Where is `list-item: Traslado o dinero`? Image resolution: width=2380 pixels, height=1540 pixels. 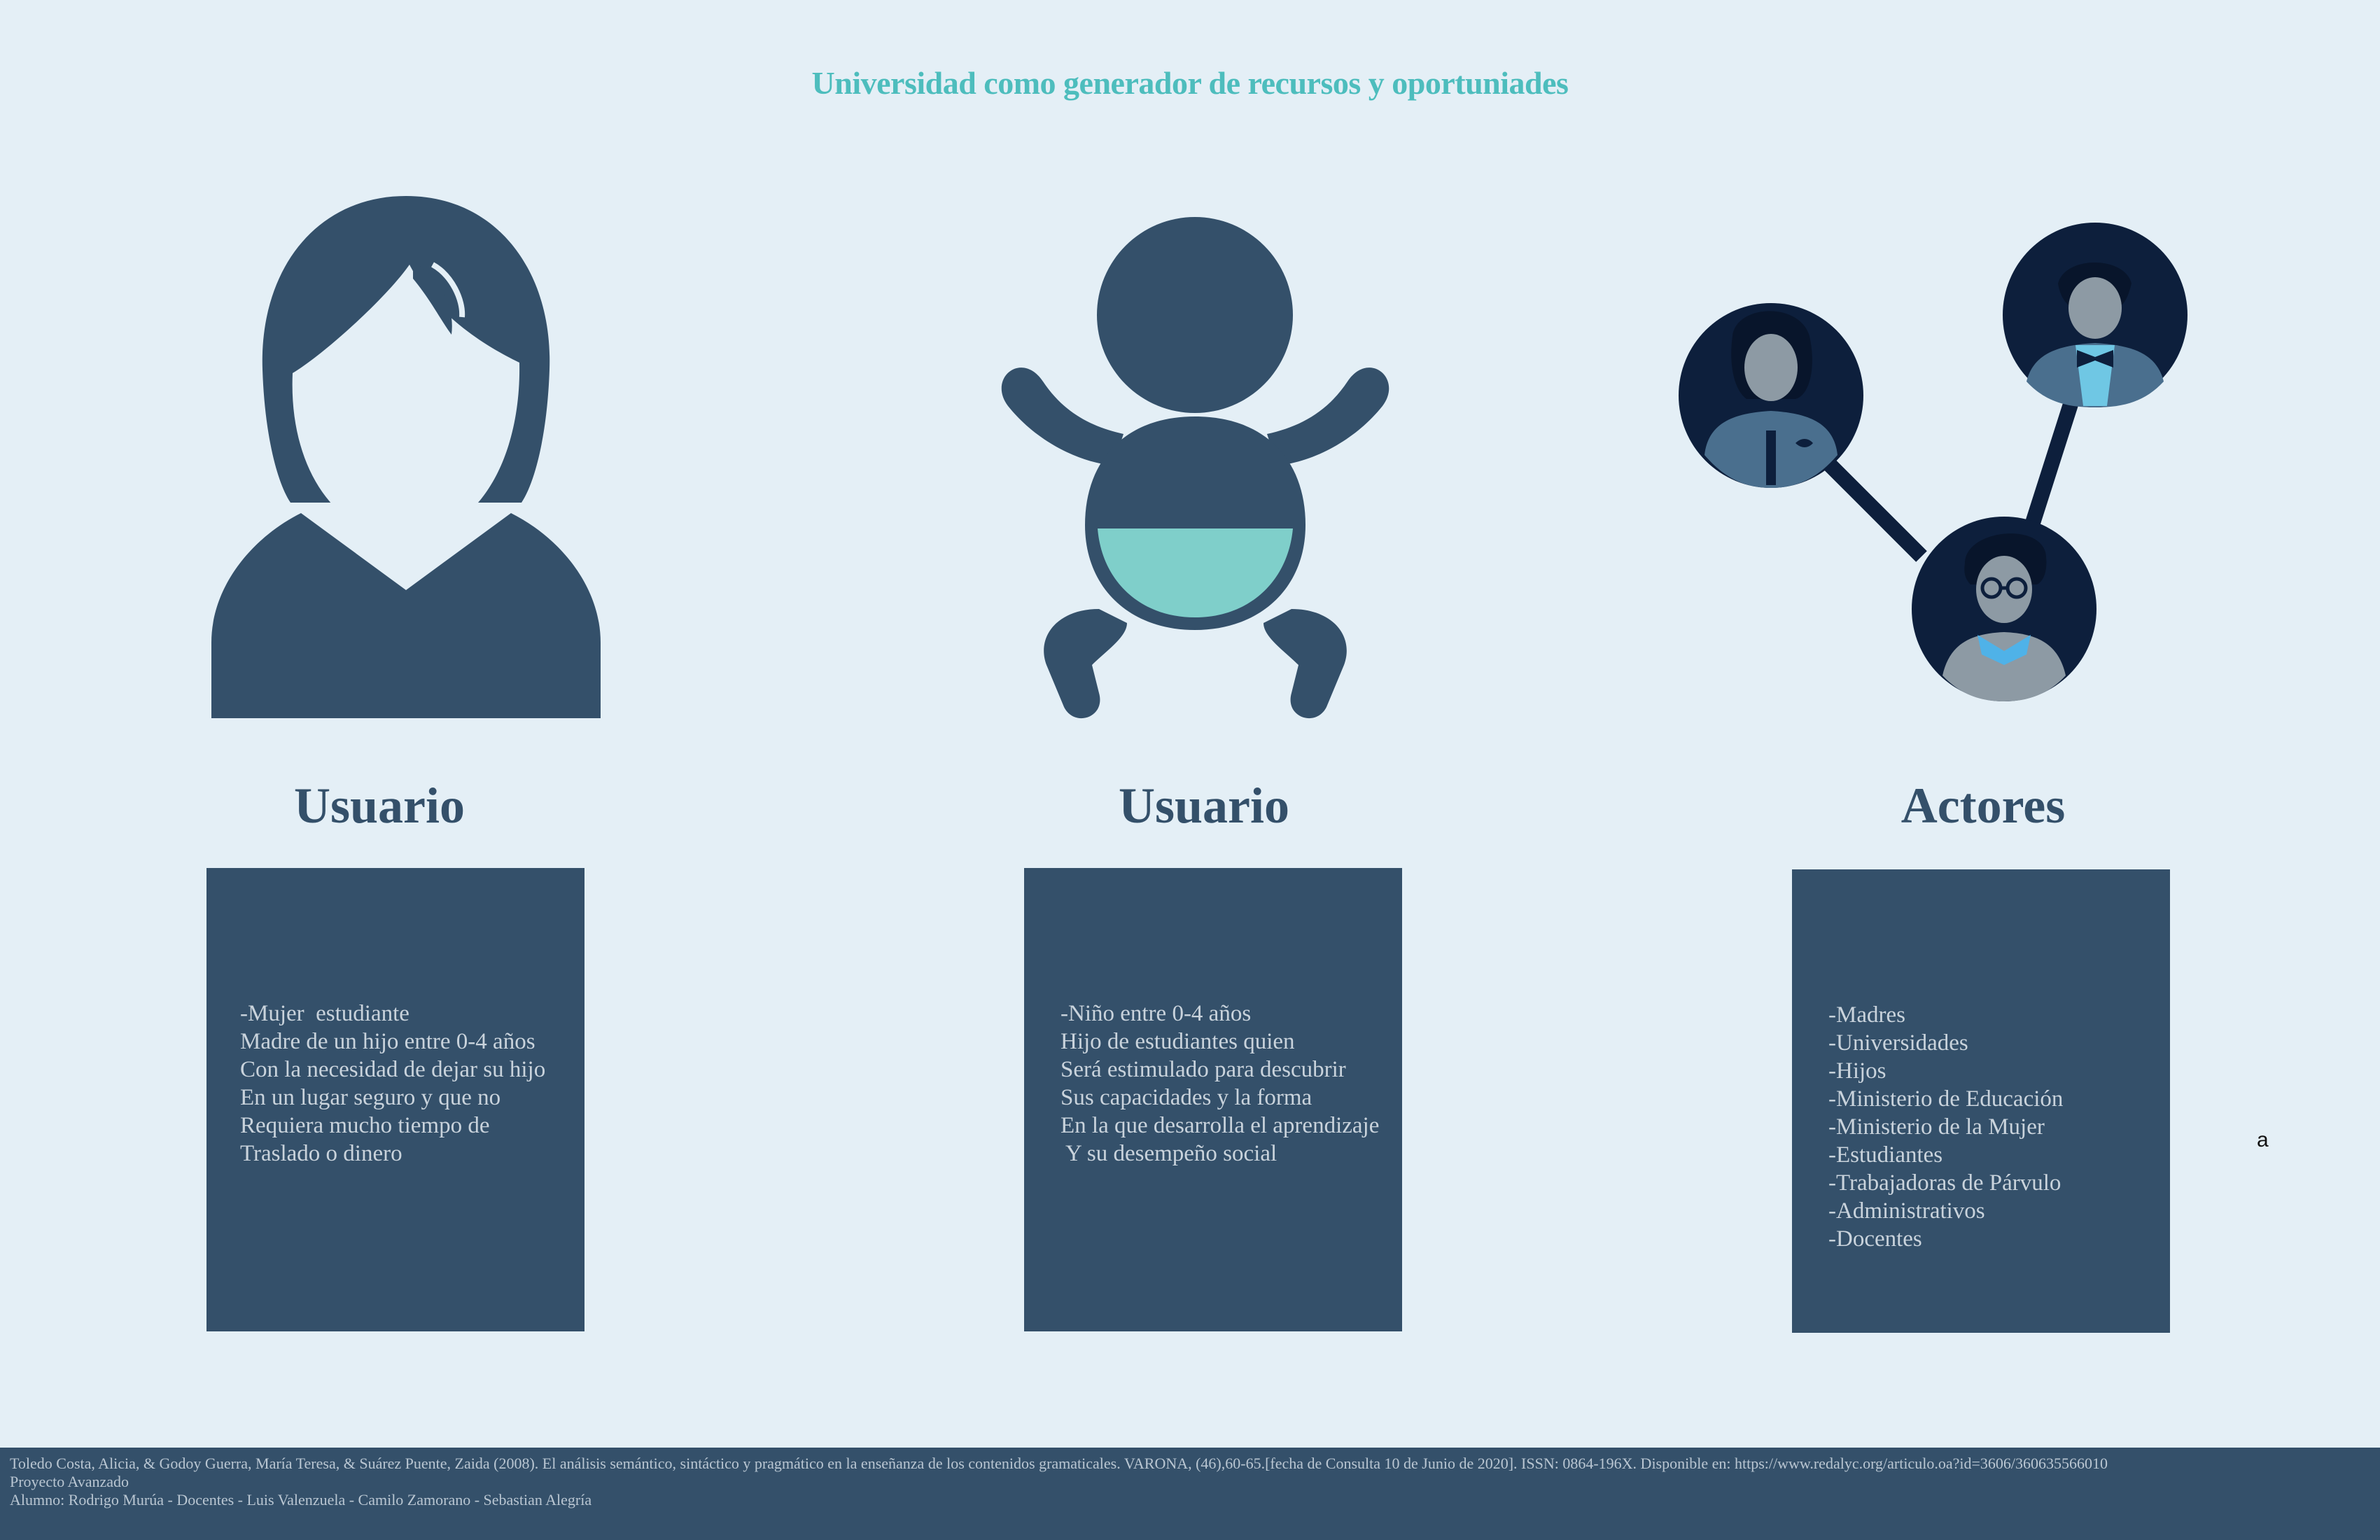
list-item: Traslado o dinero is located at coordinates (321, 1153).